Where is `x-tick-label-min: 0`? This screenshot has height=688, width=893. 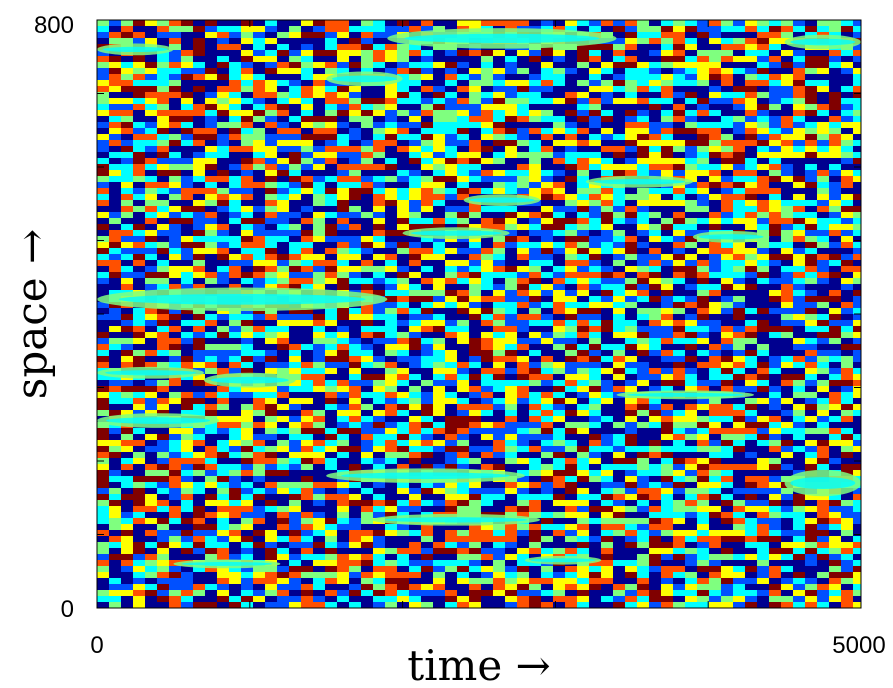
x-tick-label-min: 0 is located at coordinates (96, 645).